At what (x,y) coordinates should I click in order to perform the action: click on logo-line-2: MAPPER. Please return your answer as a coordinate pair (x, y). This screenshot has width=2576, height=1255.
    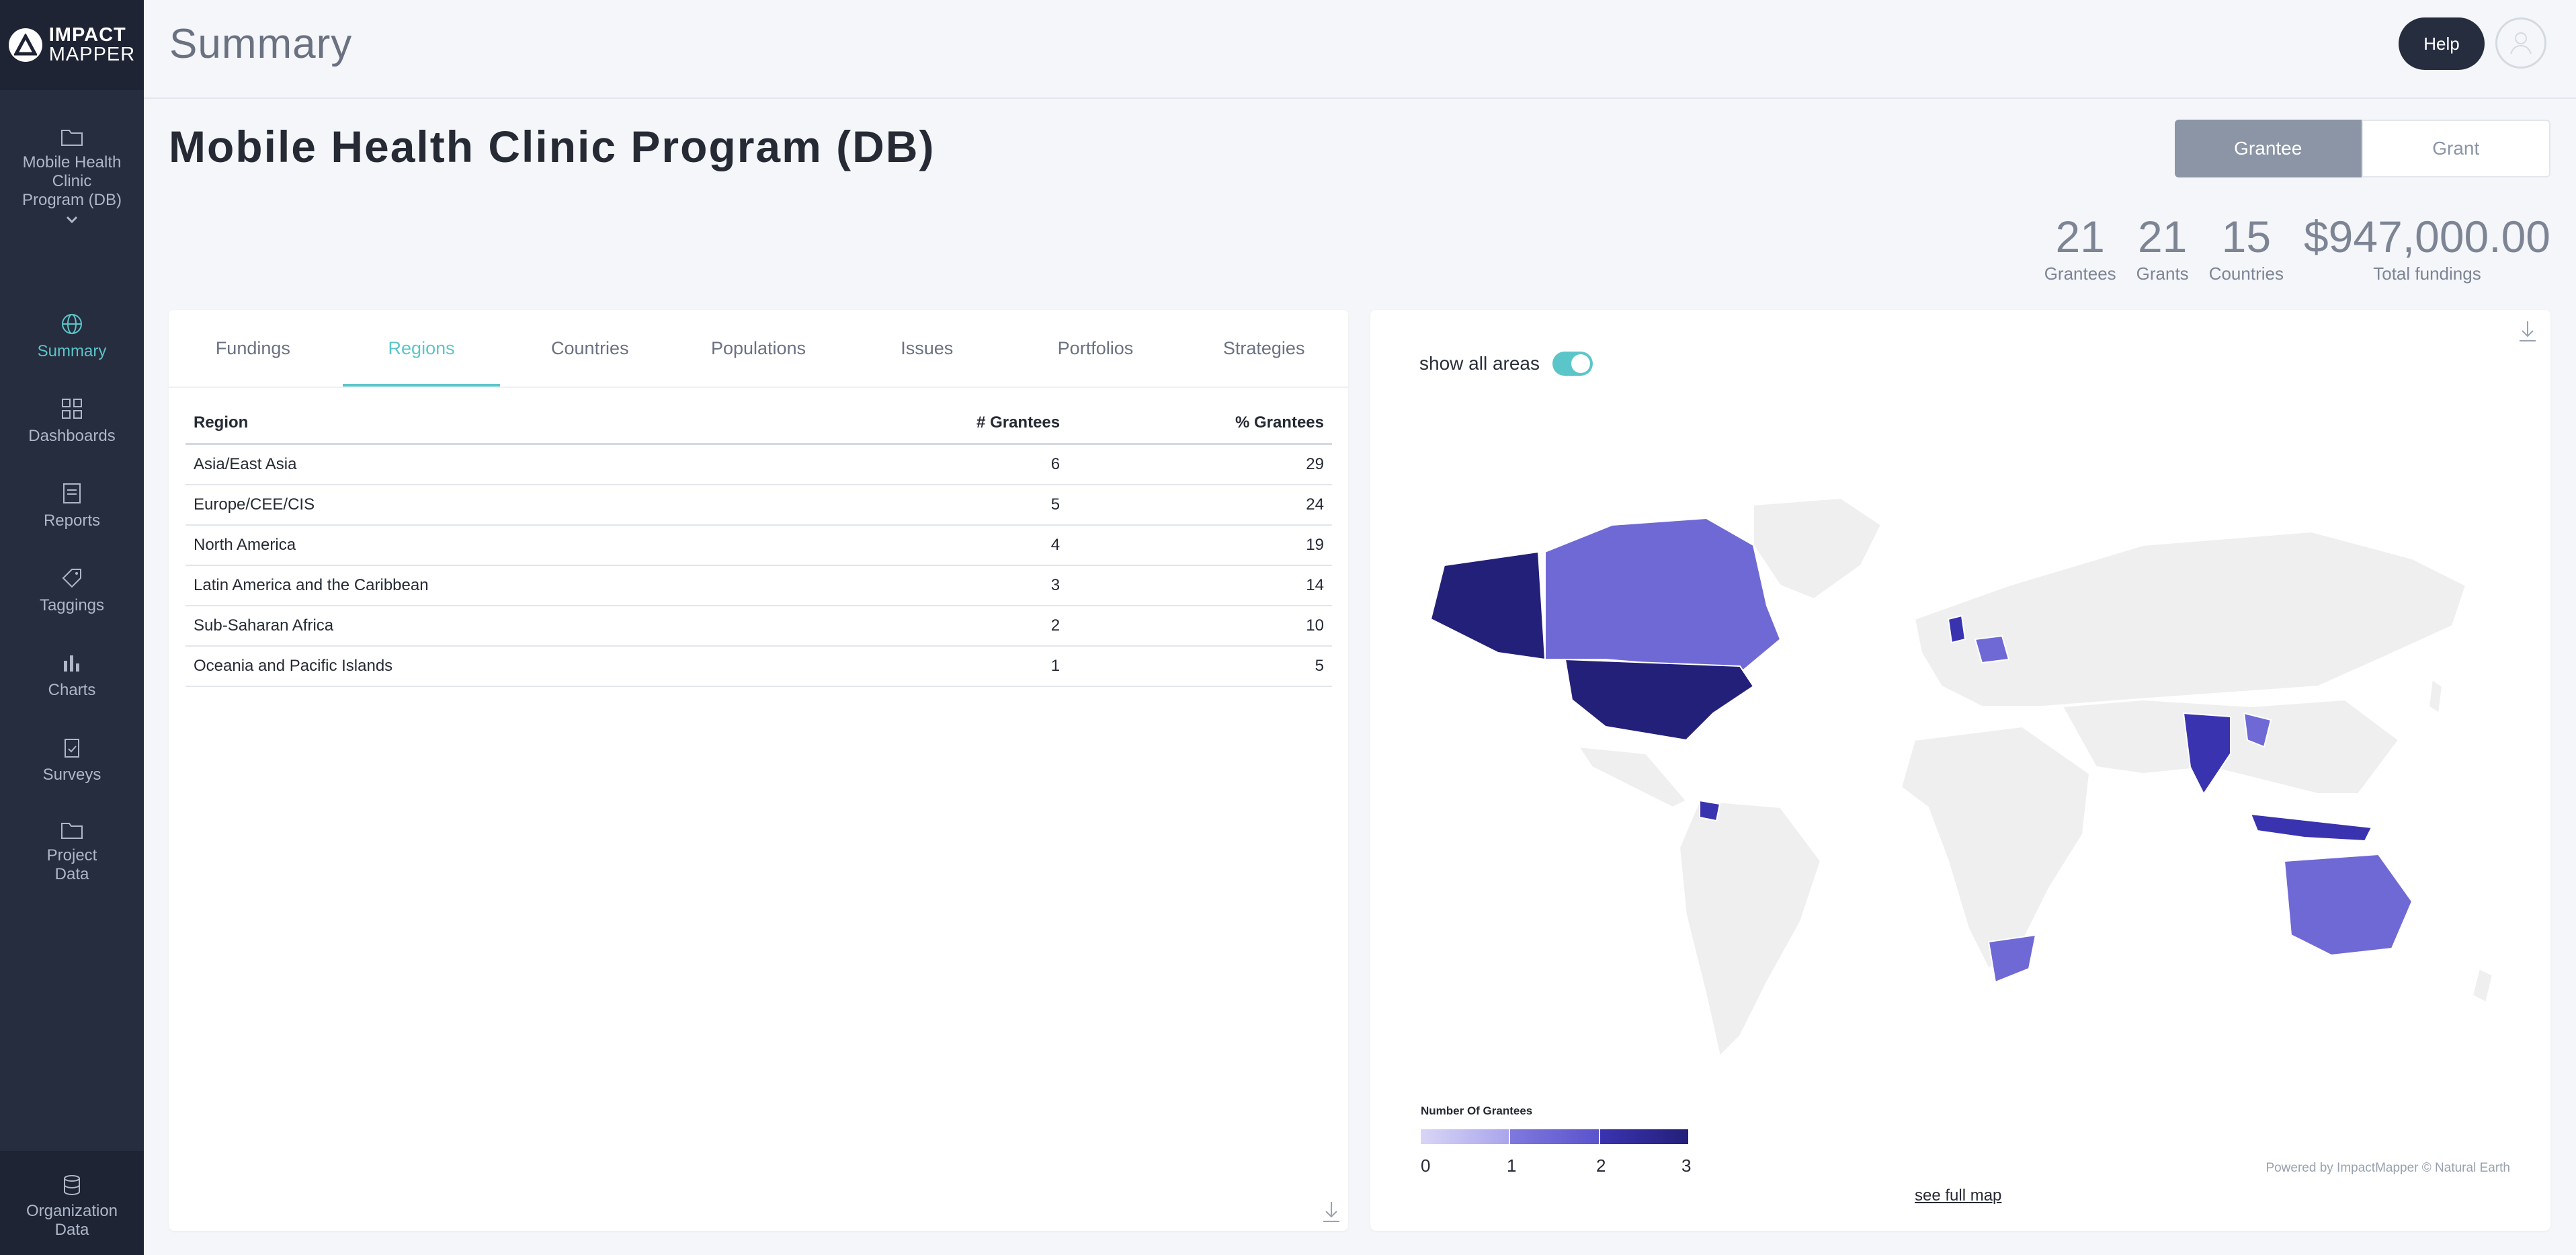
    Looking at the image, I should click on (92, 55).